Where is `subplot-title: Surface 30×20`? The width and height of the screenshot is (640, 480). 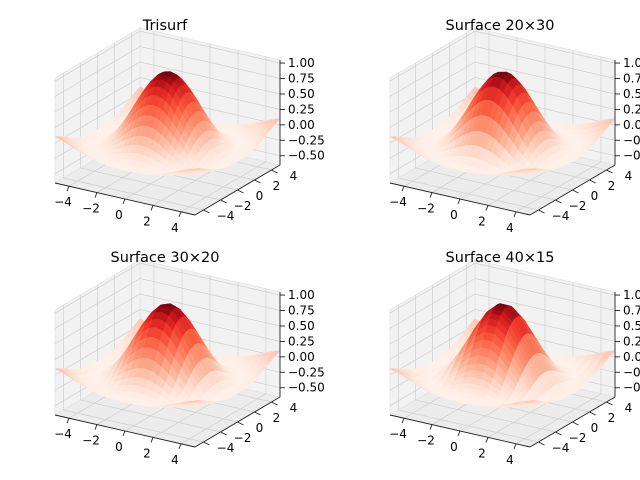
subplot-title: Surface 30×20 is located at coordinates (165, 258).